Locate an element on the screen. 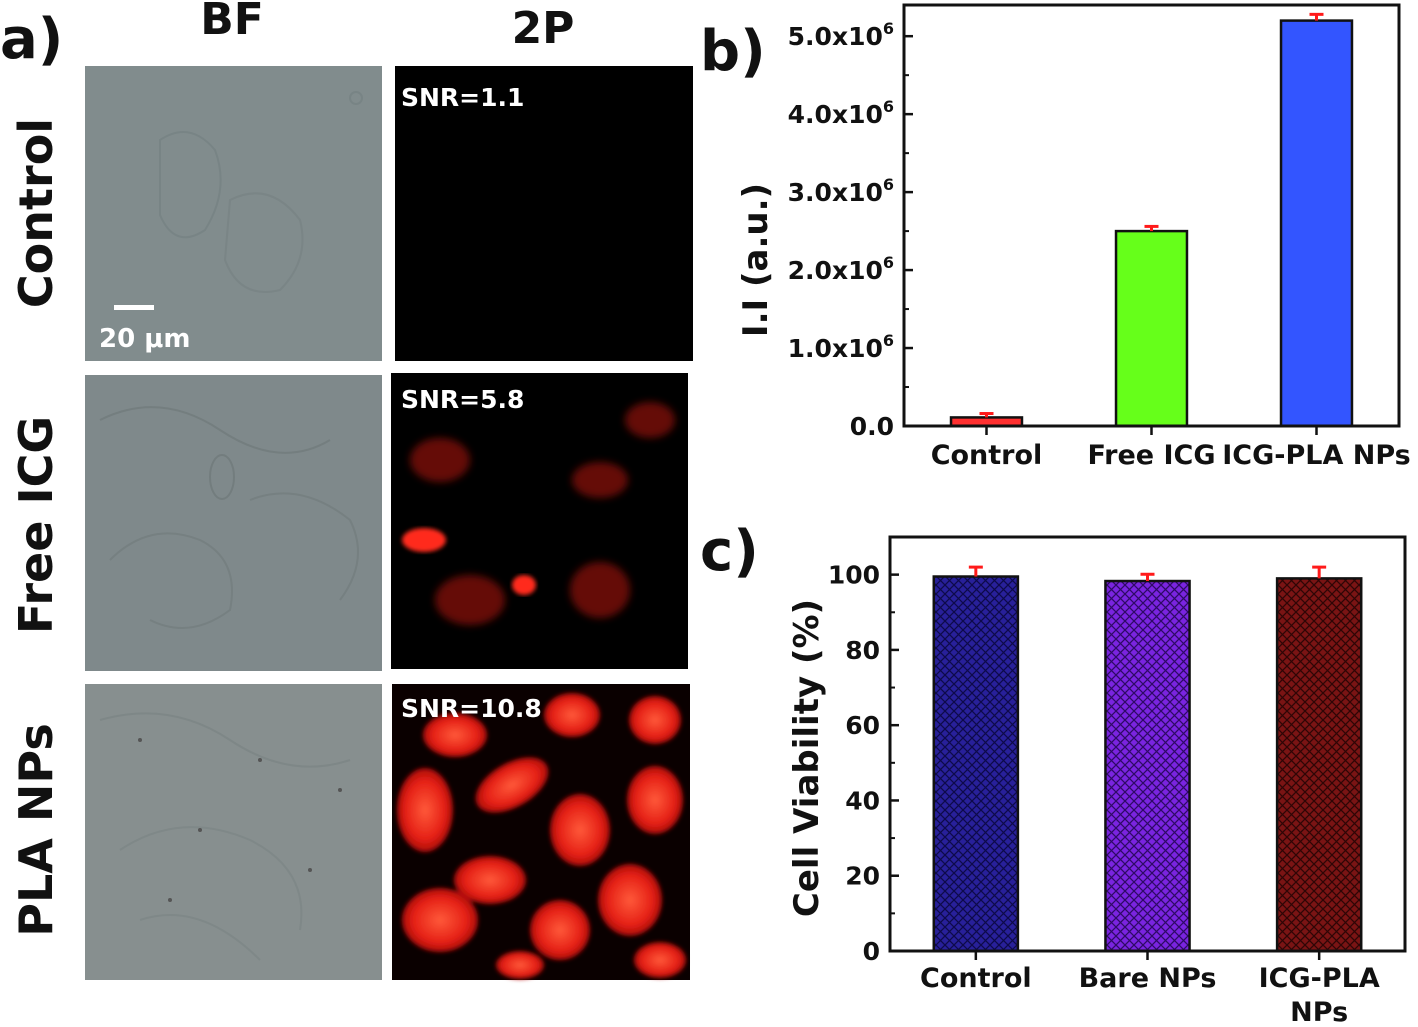 The height and width of the screenshot is (1027, 1418). y-tick-label: 20 is located at coordinates (862, 876).